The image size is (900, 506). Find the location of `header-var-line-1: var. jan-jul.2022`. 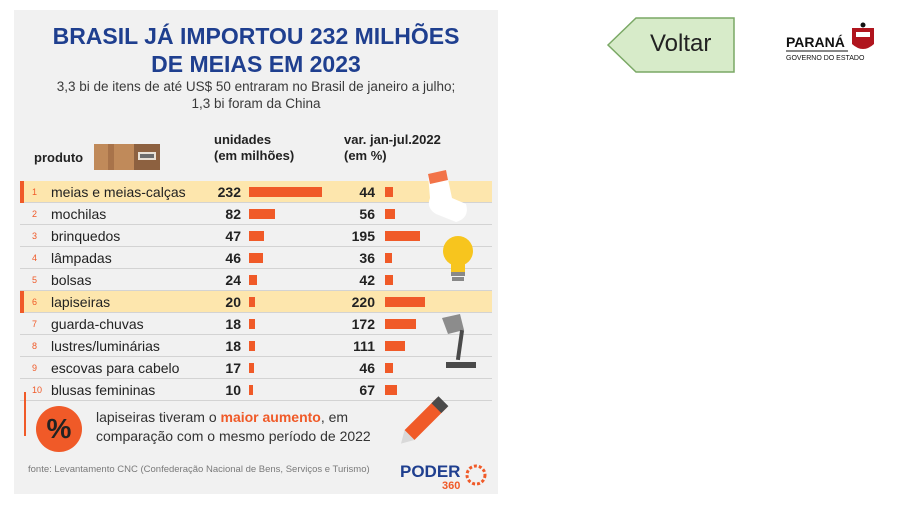

header-var-line-1: var. jan-jul.2022 is located at coordinates (392, 139).